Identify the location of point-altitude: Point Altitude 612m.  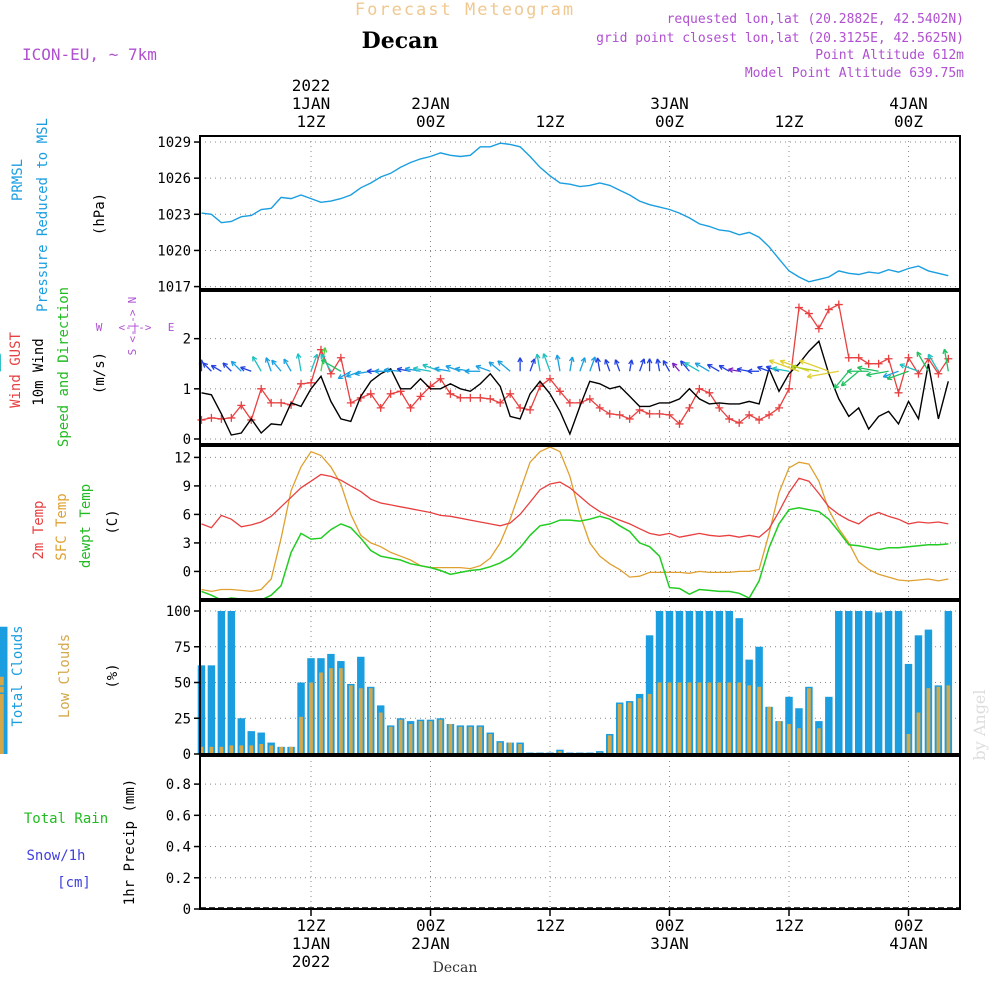
(889, 55).